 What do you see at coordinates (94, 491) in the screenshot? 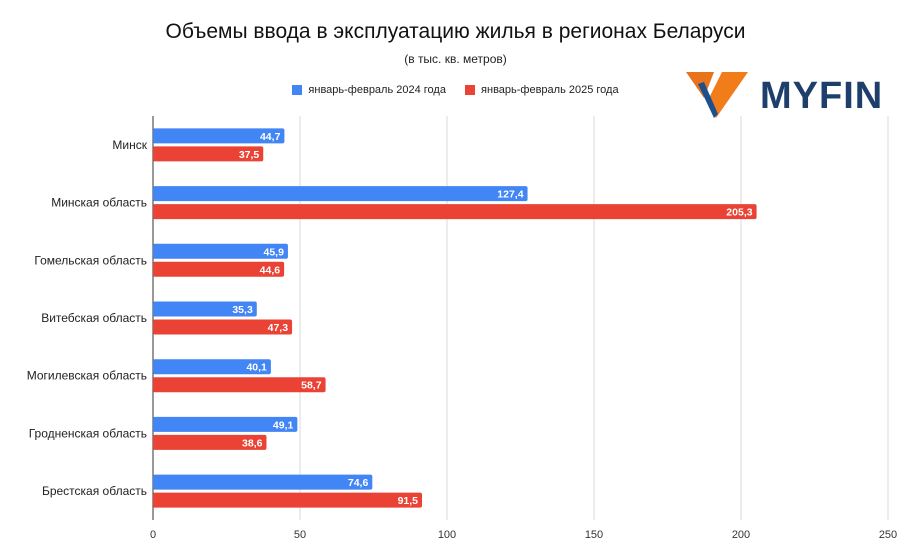
I see `category-label: Брестская область` at bounding box center [94, 491].